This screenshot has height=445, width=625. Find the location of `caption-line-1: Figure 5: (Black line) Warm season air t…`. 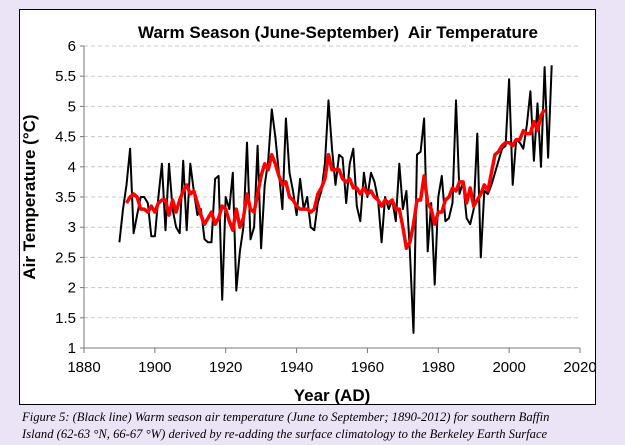

caption-line-1: Figure 5: (Black line) Warm season air t… is located at coordinates (286, 417).